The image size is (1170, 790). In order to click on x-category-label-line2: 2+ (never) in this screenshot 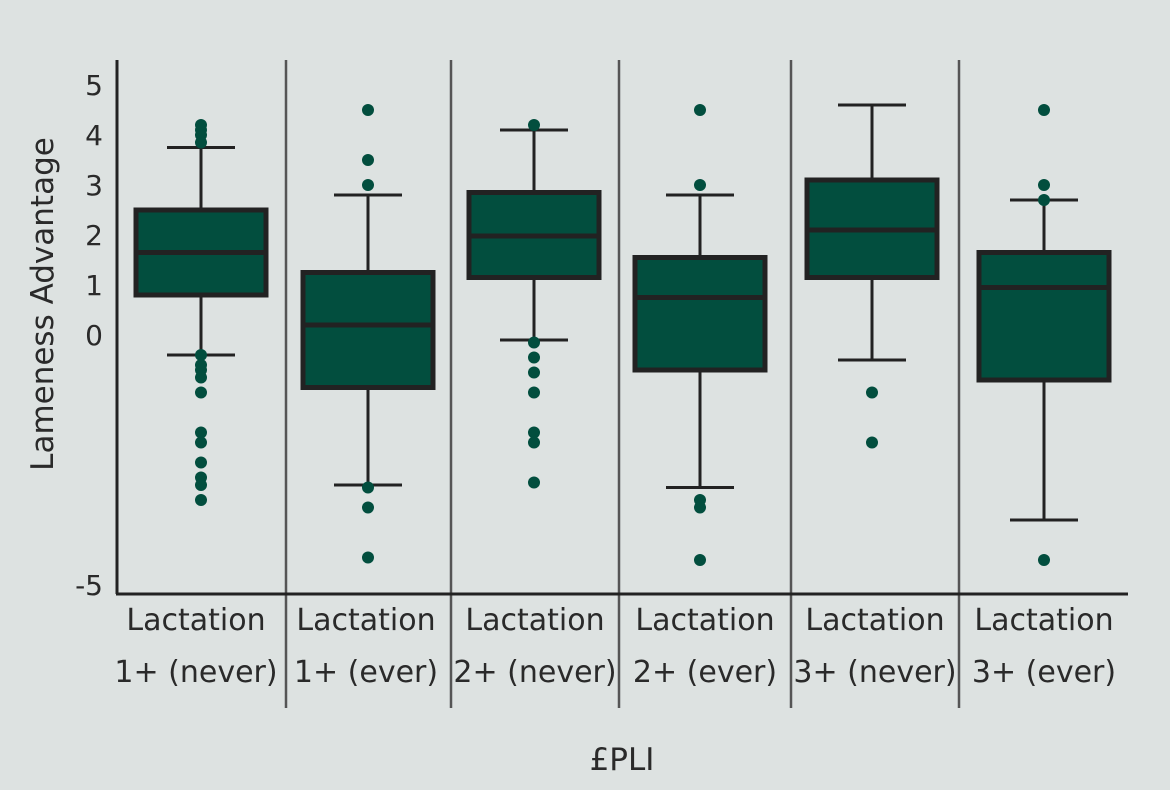, I will do `click(534, 672)`.